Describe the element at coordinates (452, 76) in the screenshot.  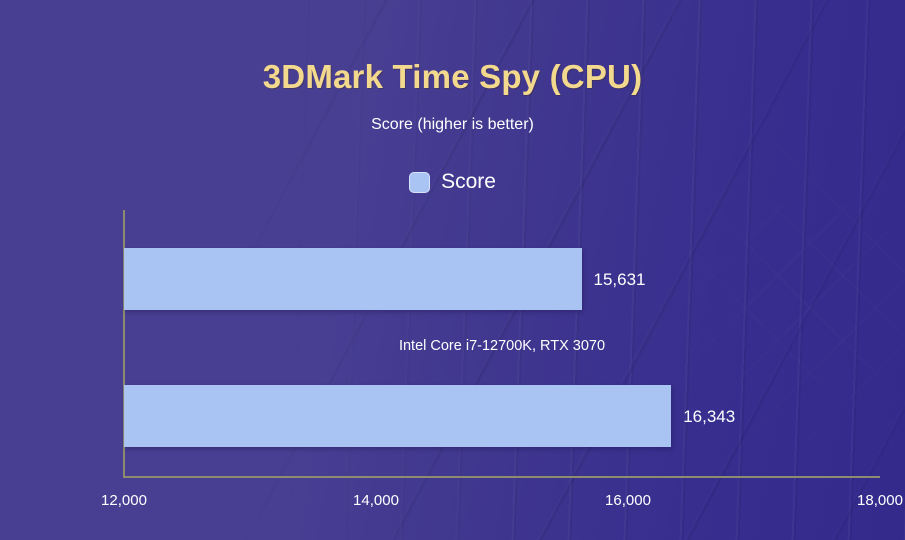
I see `chart-title: 3DMark Time Spy (CPU)` at that location.